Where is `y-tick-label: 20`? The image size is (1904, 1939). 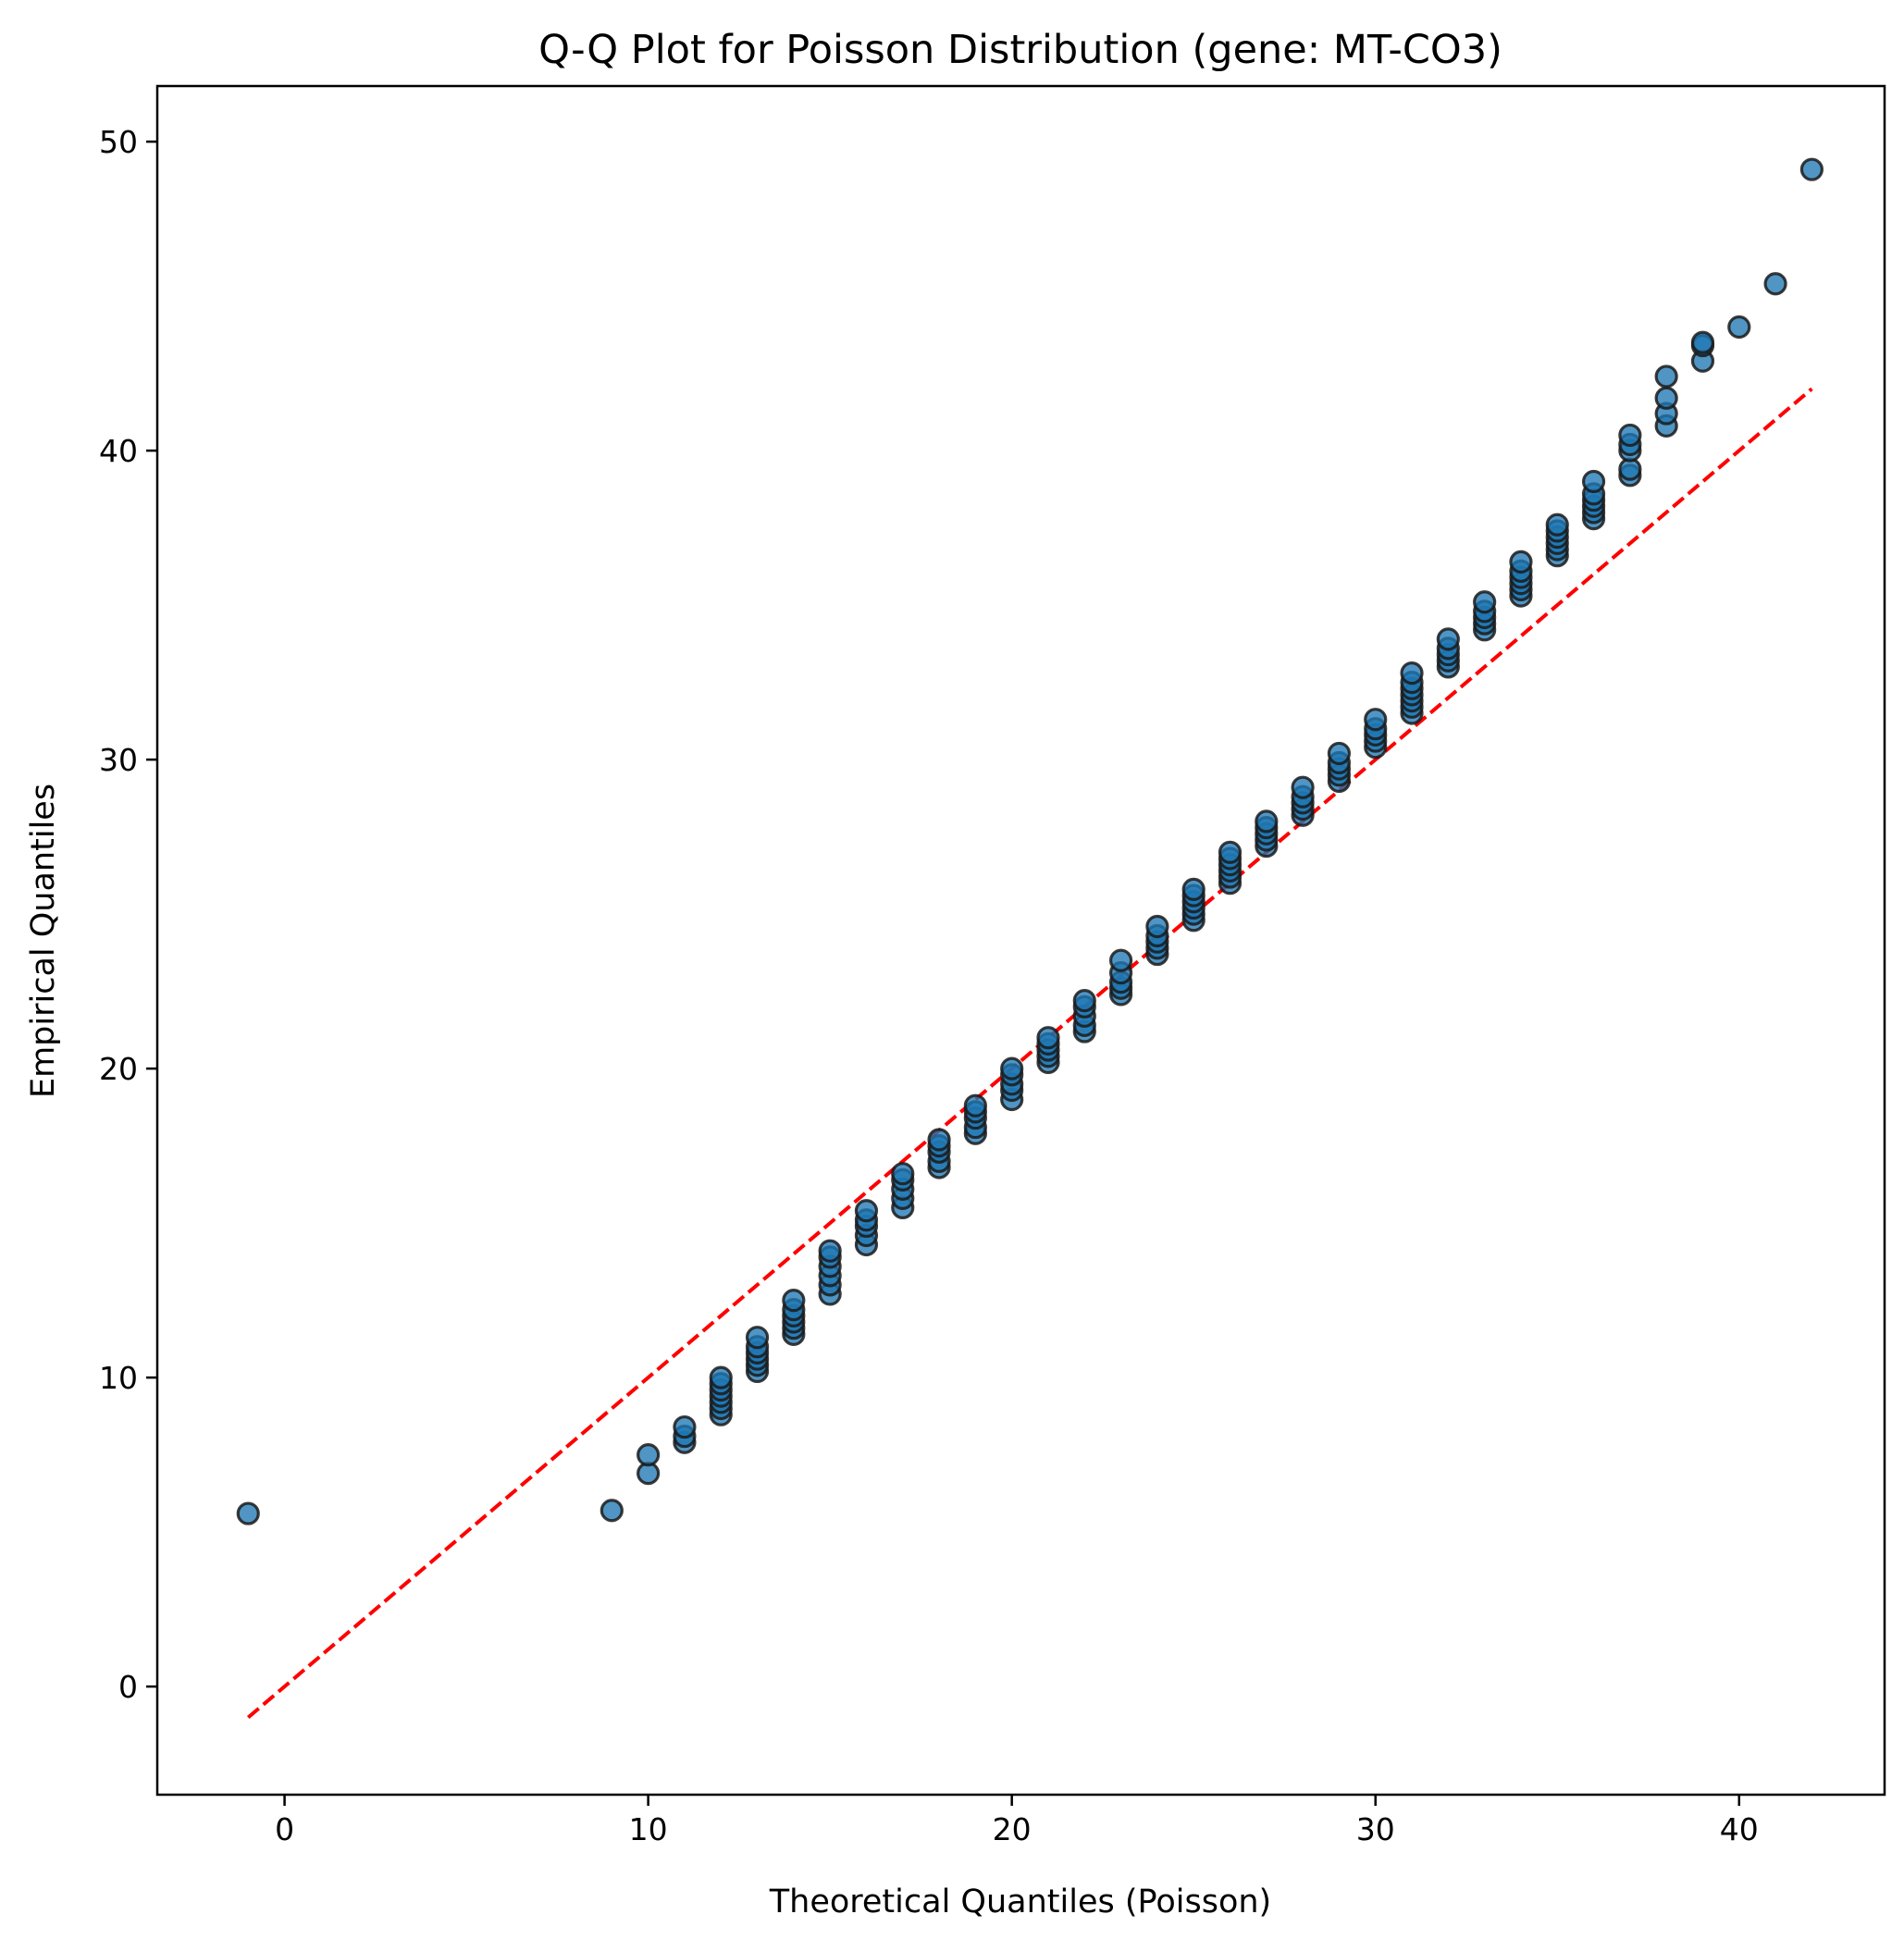
y-tick-label: 20 is located at coordinates (118, 1069).